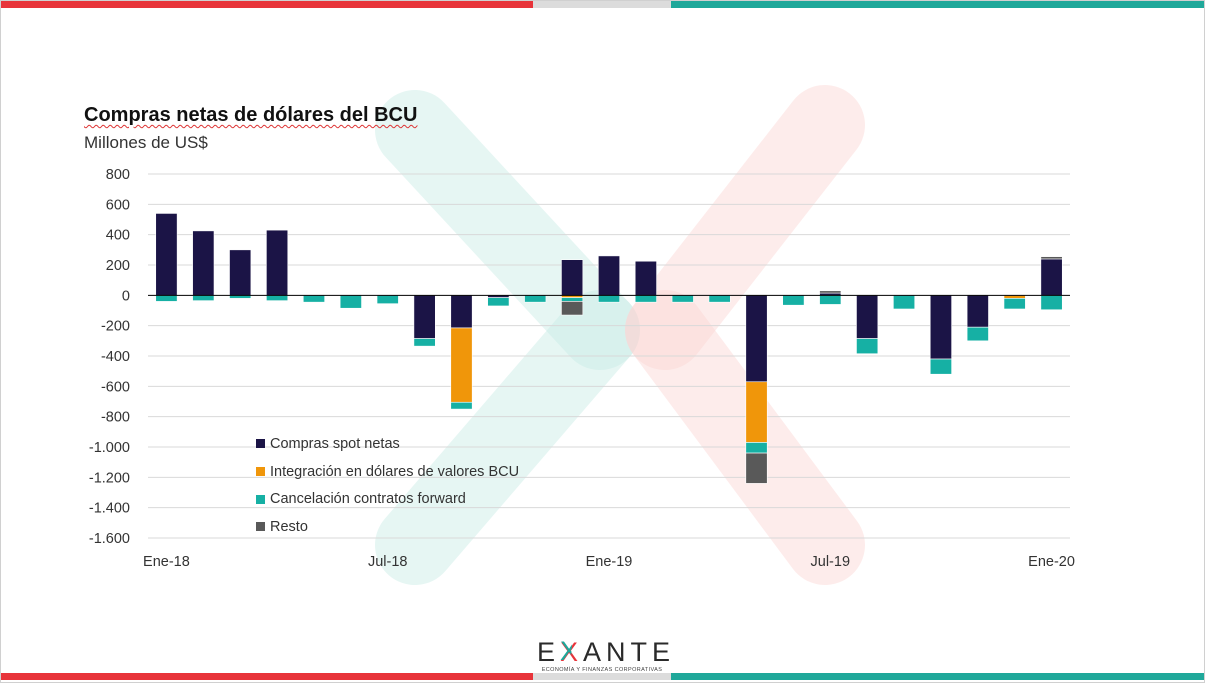  Describe the element at coordinates (115, 327) in the screenshot. I see `y-tick-label: -200` at that location.